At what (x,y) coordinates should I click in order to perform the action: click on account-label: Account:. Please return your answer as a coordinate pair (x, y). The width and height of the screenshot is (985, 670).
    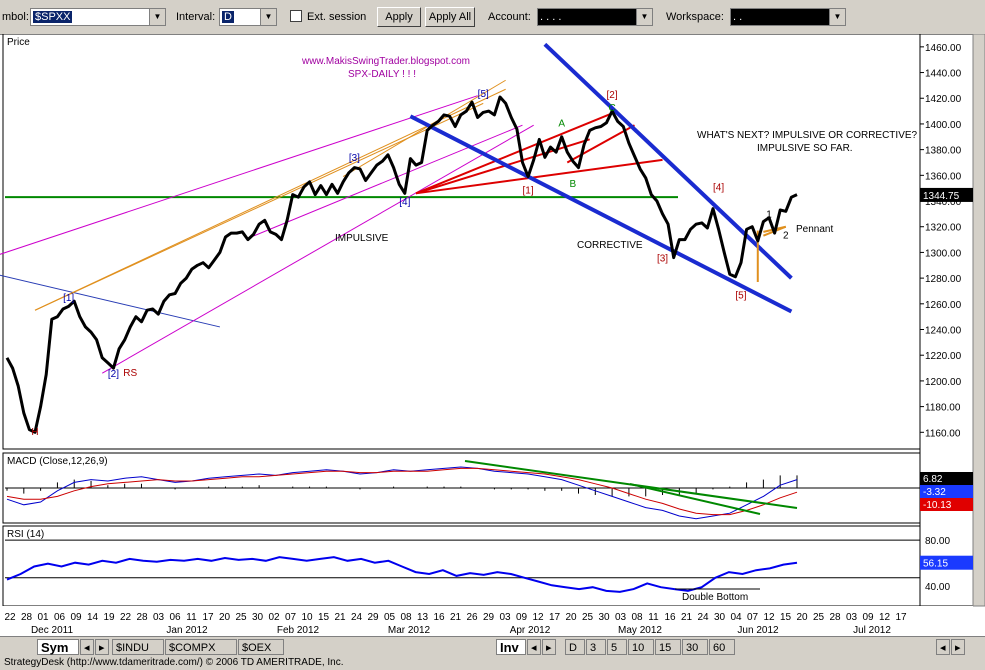
    Looking at the image, I should click on (509, 17).